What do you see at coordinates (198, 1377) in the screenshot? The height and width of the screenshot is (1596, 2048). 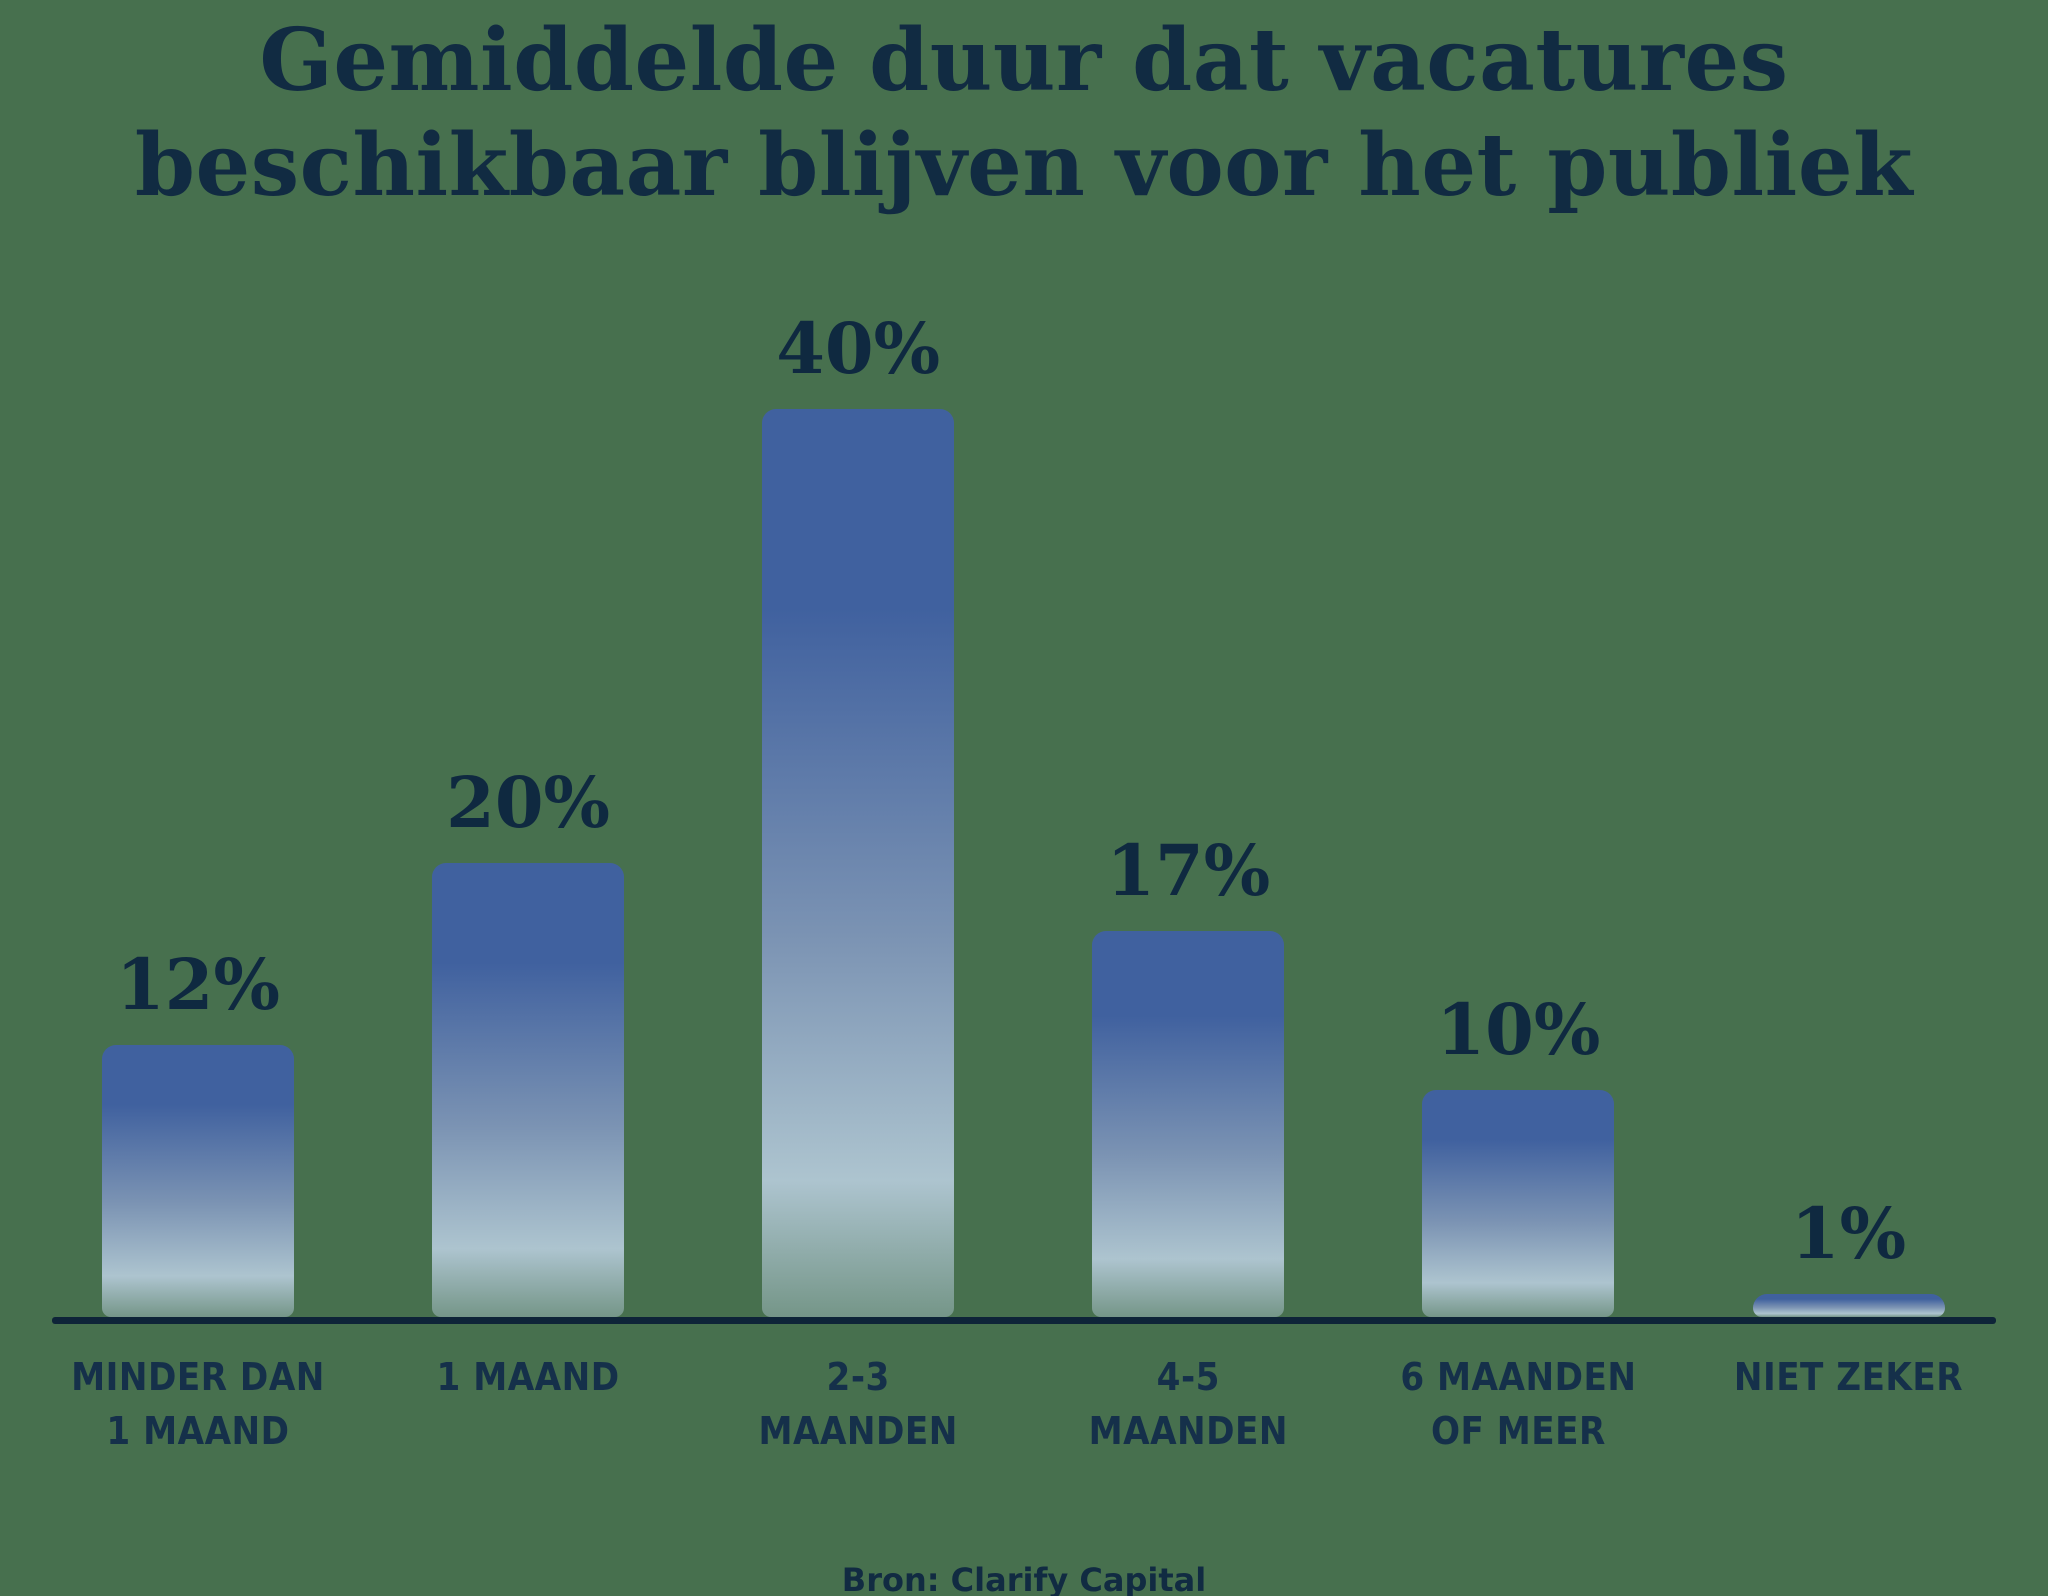 I see `category-label-line: MINDER DAN` at bounding box center [198, 1377].